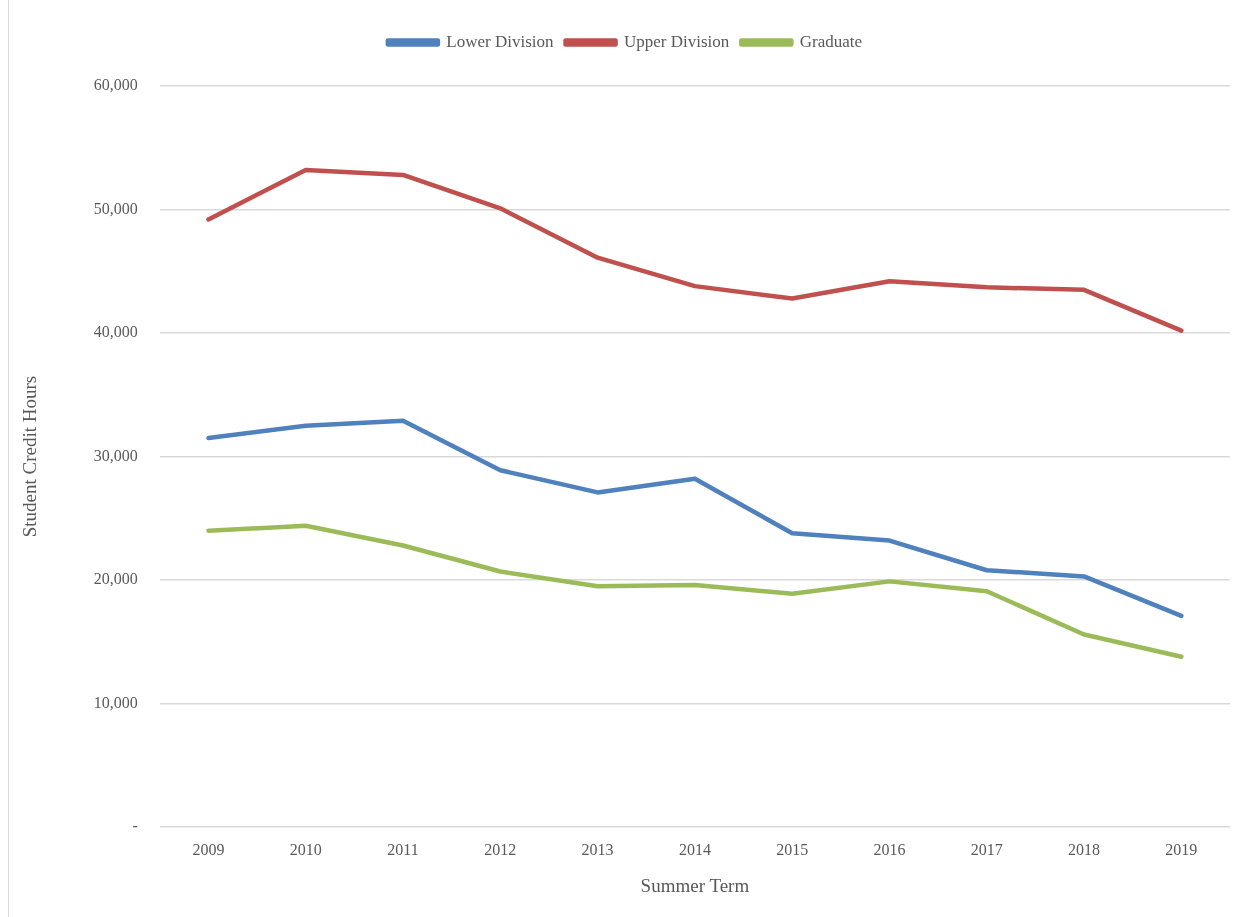 This screenshot has height=917, width=1250. Describe the element at coordinates (500, 41) in the screenshot. I see `legend-label: Lower Division` at that location.